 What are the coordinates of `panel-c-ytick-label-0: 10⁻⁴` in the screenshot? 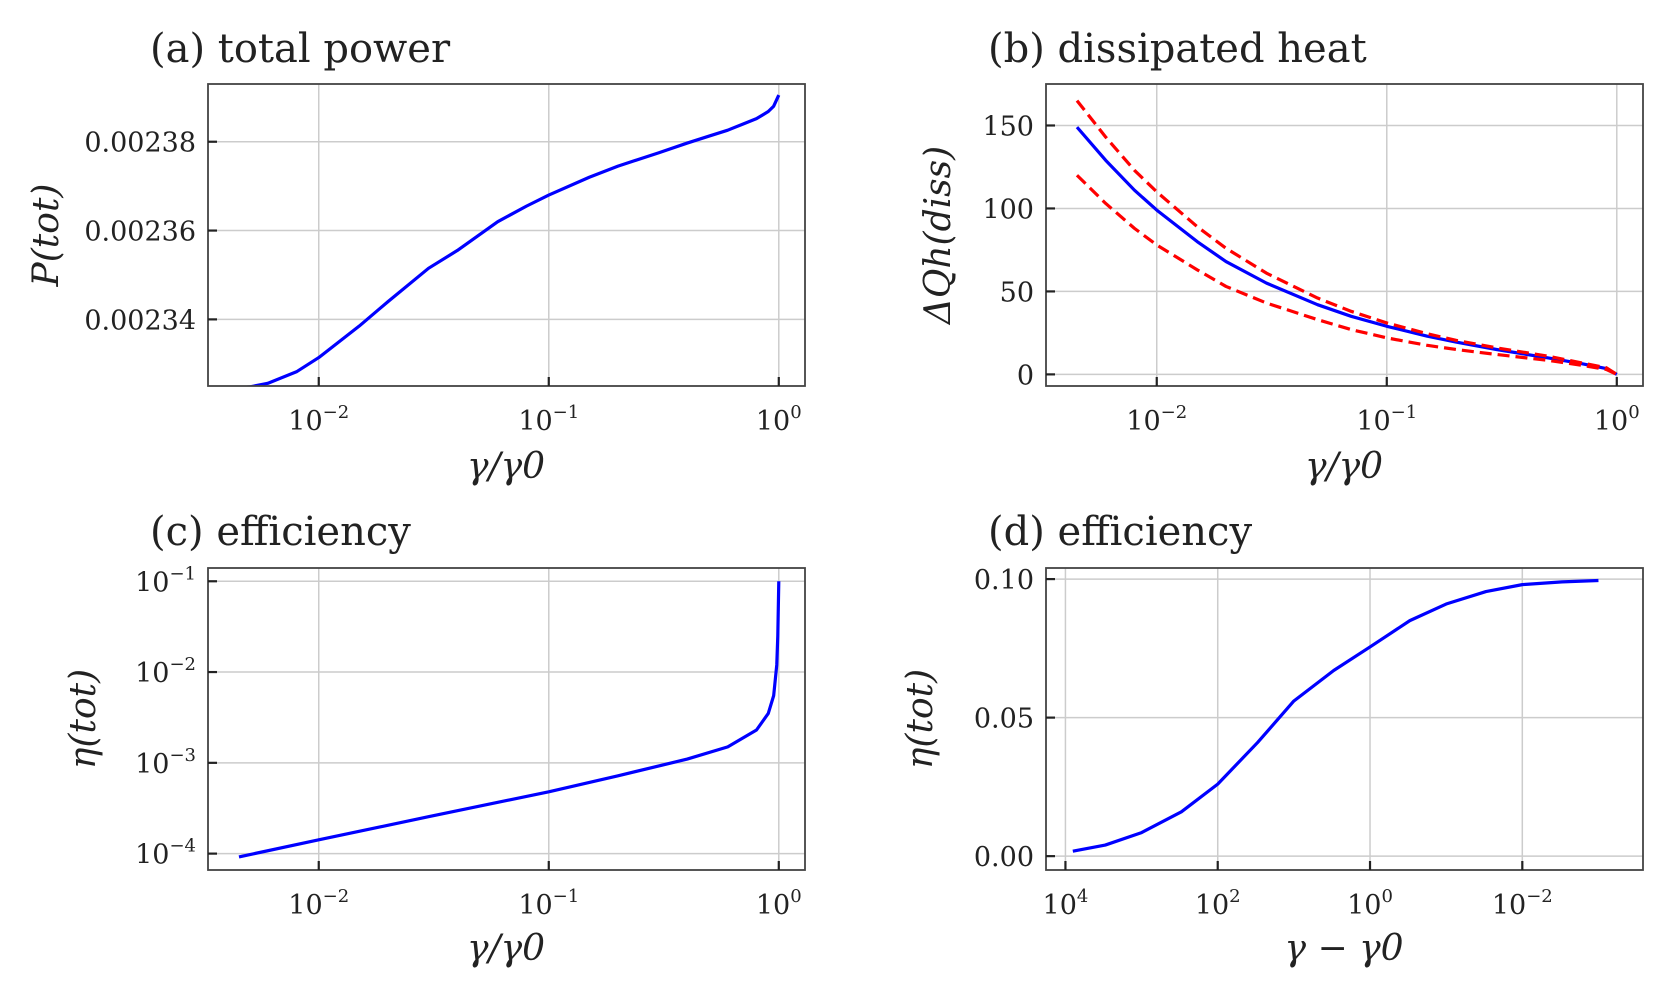 It's located at (165, 853).